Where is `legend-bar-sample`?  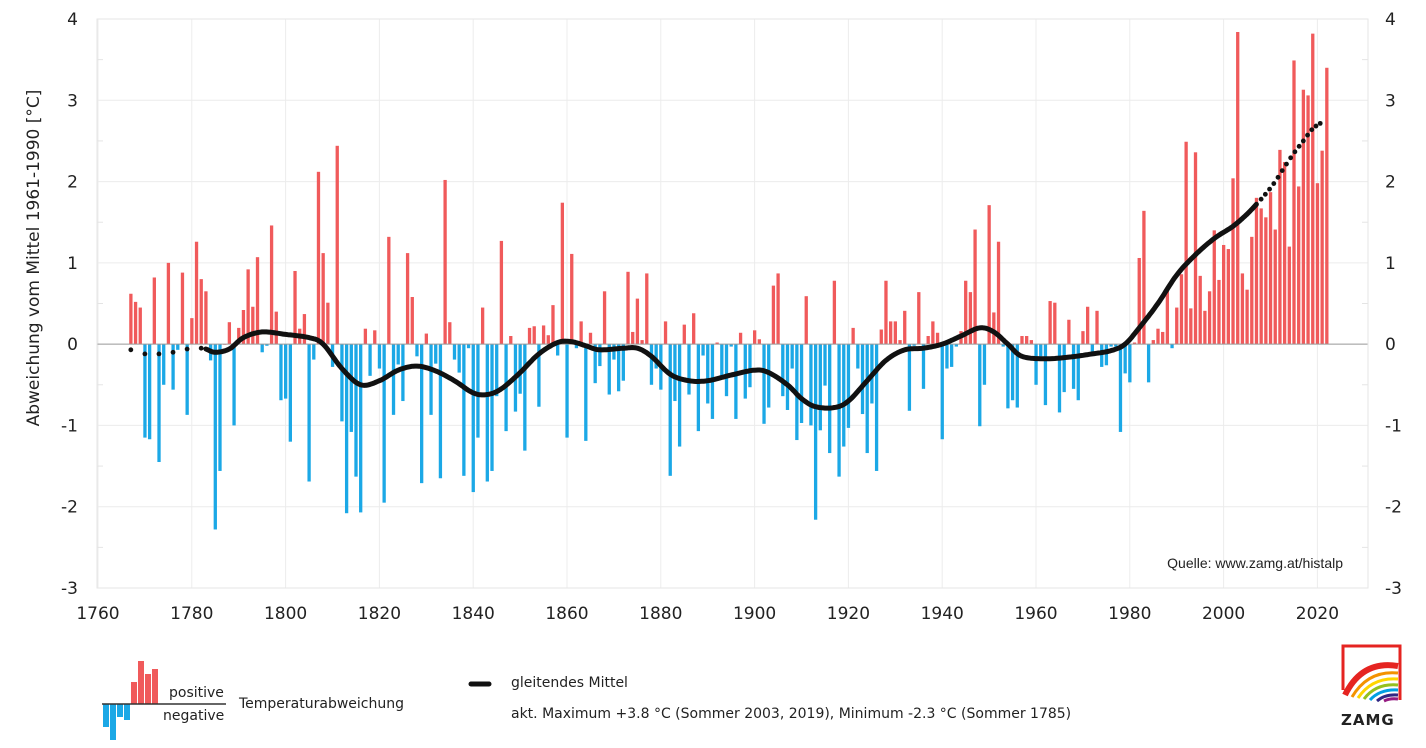 legend-bar-sample is located at coordinates (164, 700).